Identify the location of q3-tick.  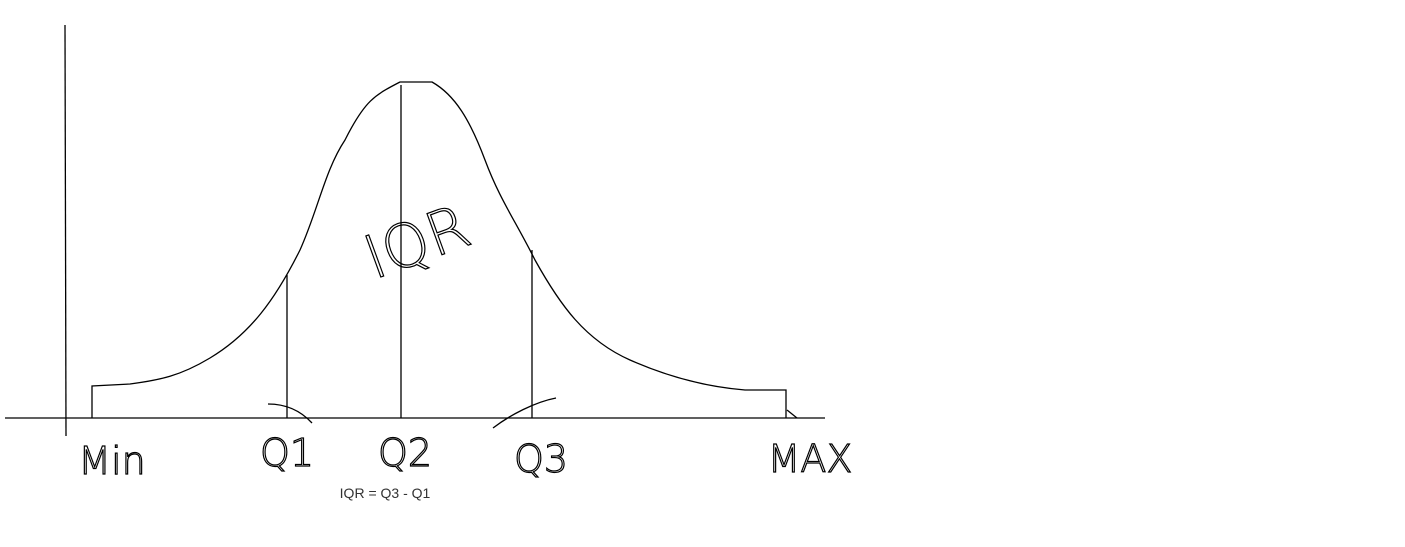
(524, 413).